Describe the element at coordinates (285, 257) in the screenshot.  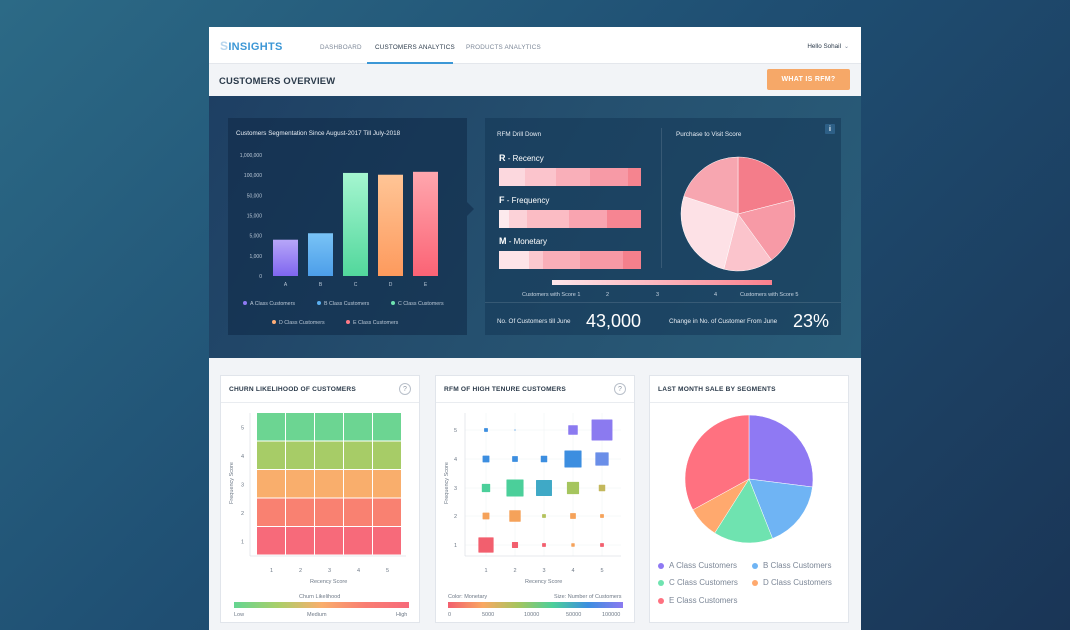
I see `bar-a` at that location.